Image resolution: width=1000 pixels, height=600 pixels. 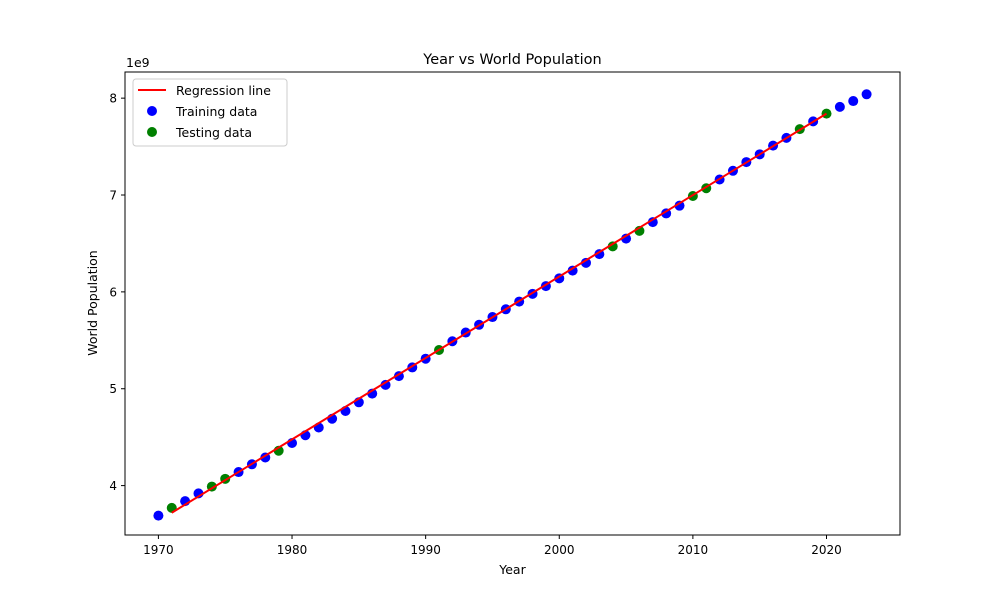 What do you see at coordinates (113, 486) in the screenshot?
I see `y-tick-label: 4` at bounding box center [113, 486].